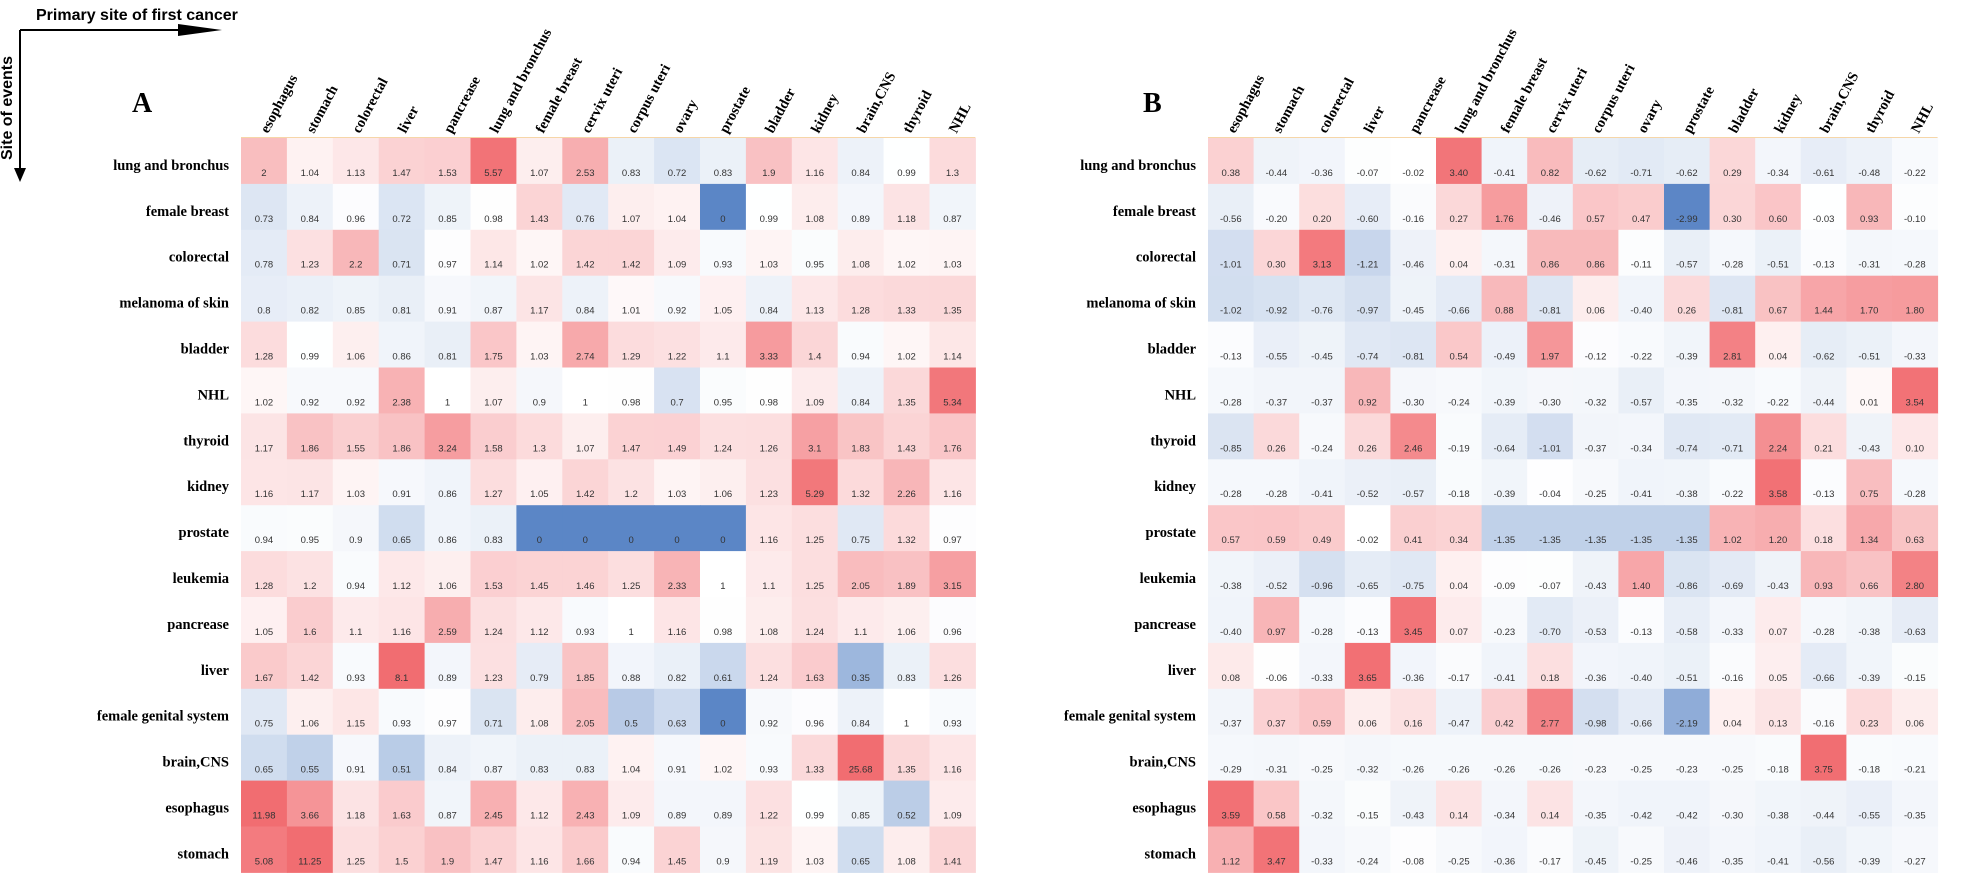 This screenshot has height=880, width=1968. What do you see at coordinates (676, 540) in the screenshot?
I see `cell-value-label: 0` at bounding box center [676, 540].